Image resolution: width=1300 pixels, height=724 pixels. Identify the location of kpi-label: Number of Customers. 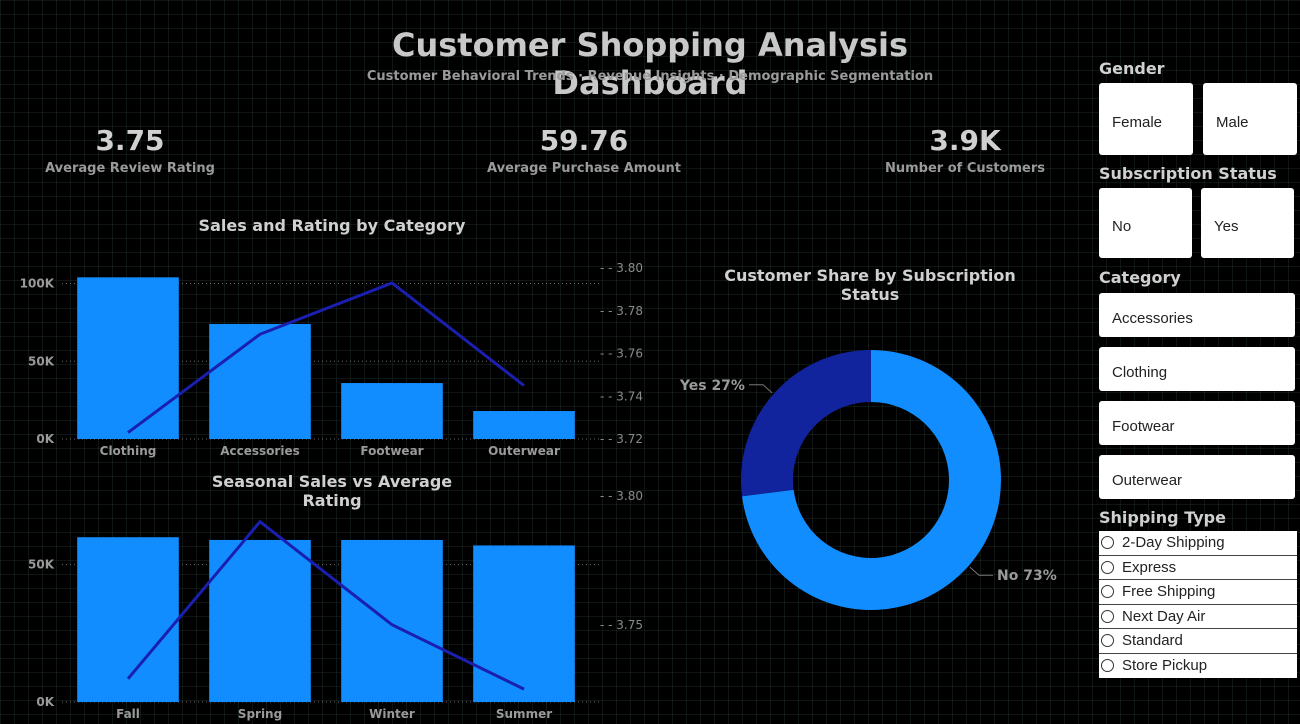
(965, 168).